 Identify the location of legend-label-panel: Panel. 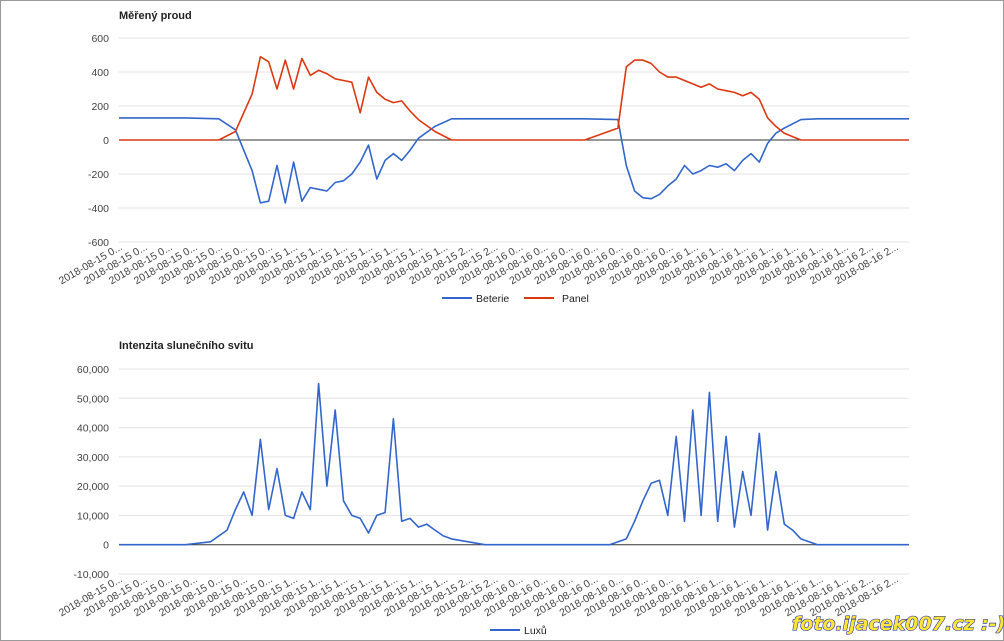
(575, 299).